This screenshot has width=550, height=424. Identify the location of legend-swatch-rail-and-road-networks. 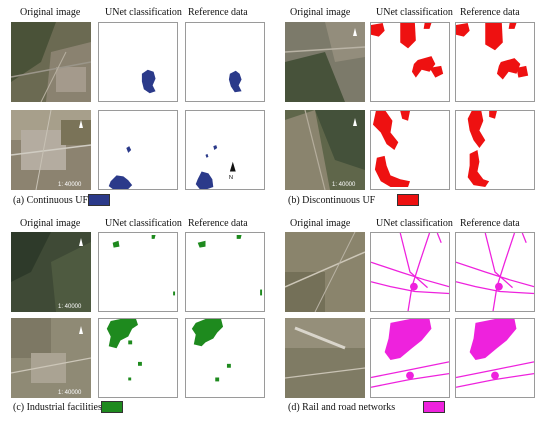
(434, 407).